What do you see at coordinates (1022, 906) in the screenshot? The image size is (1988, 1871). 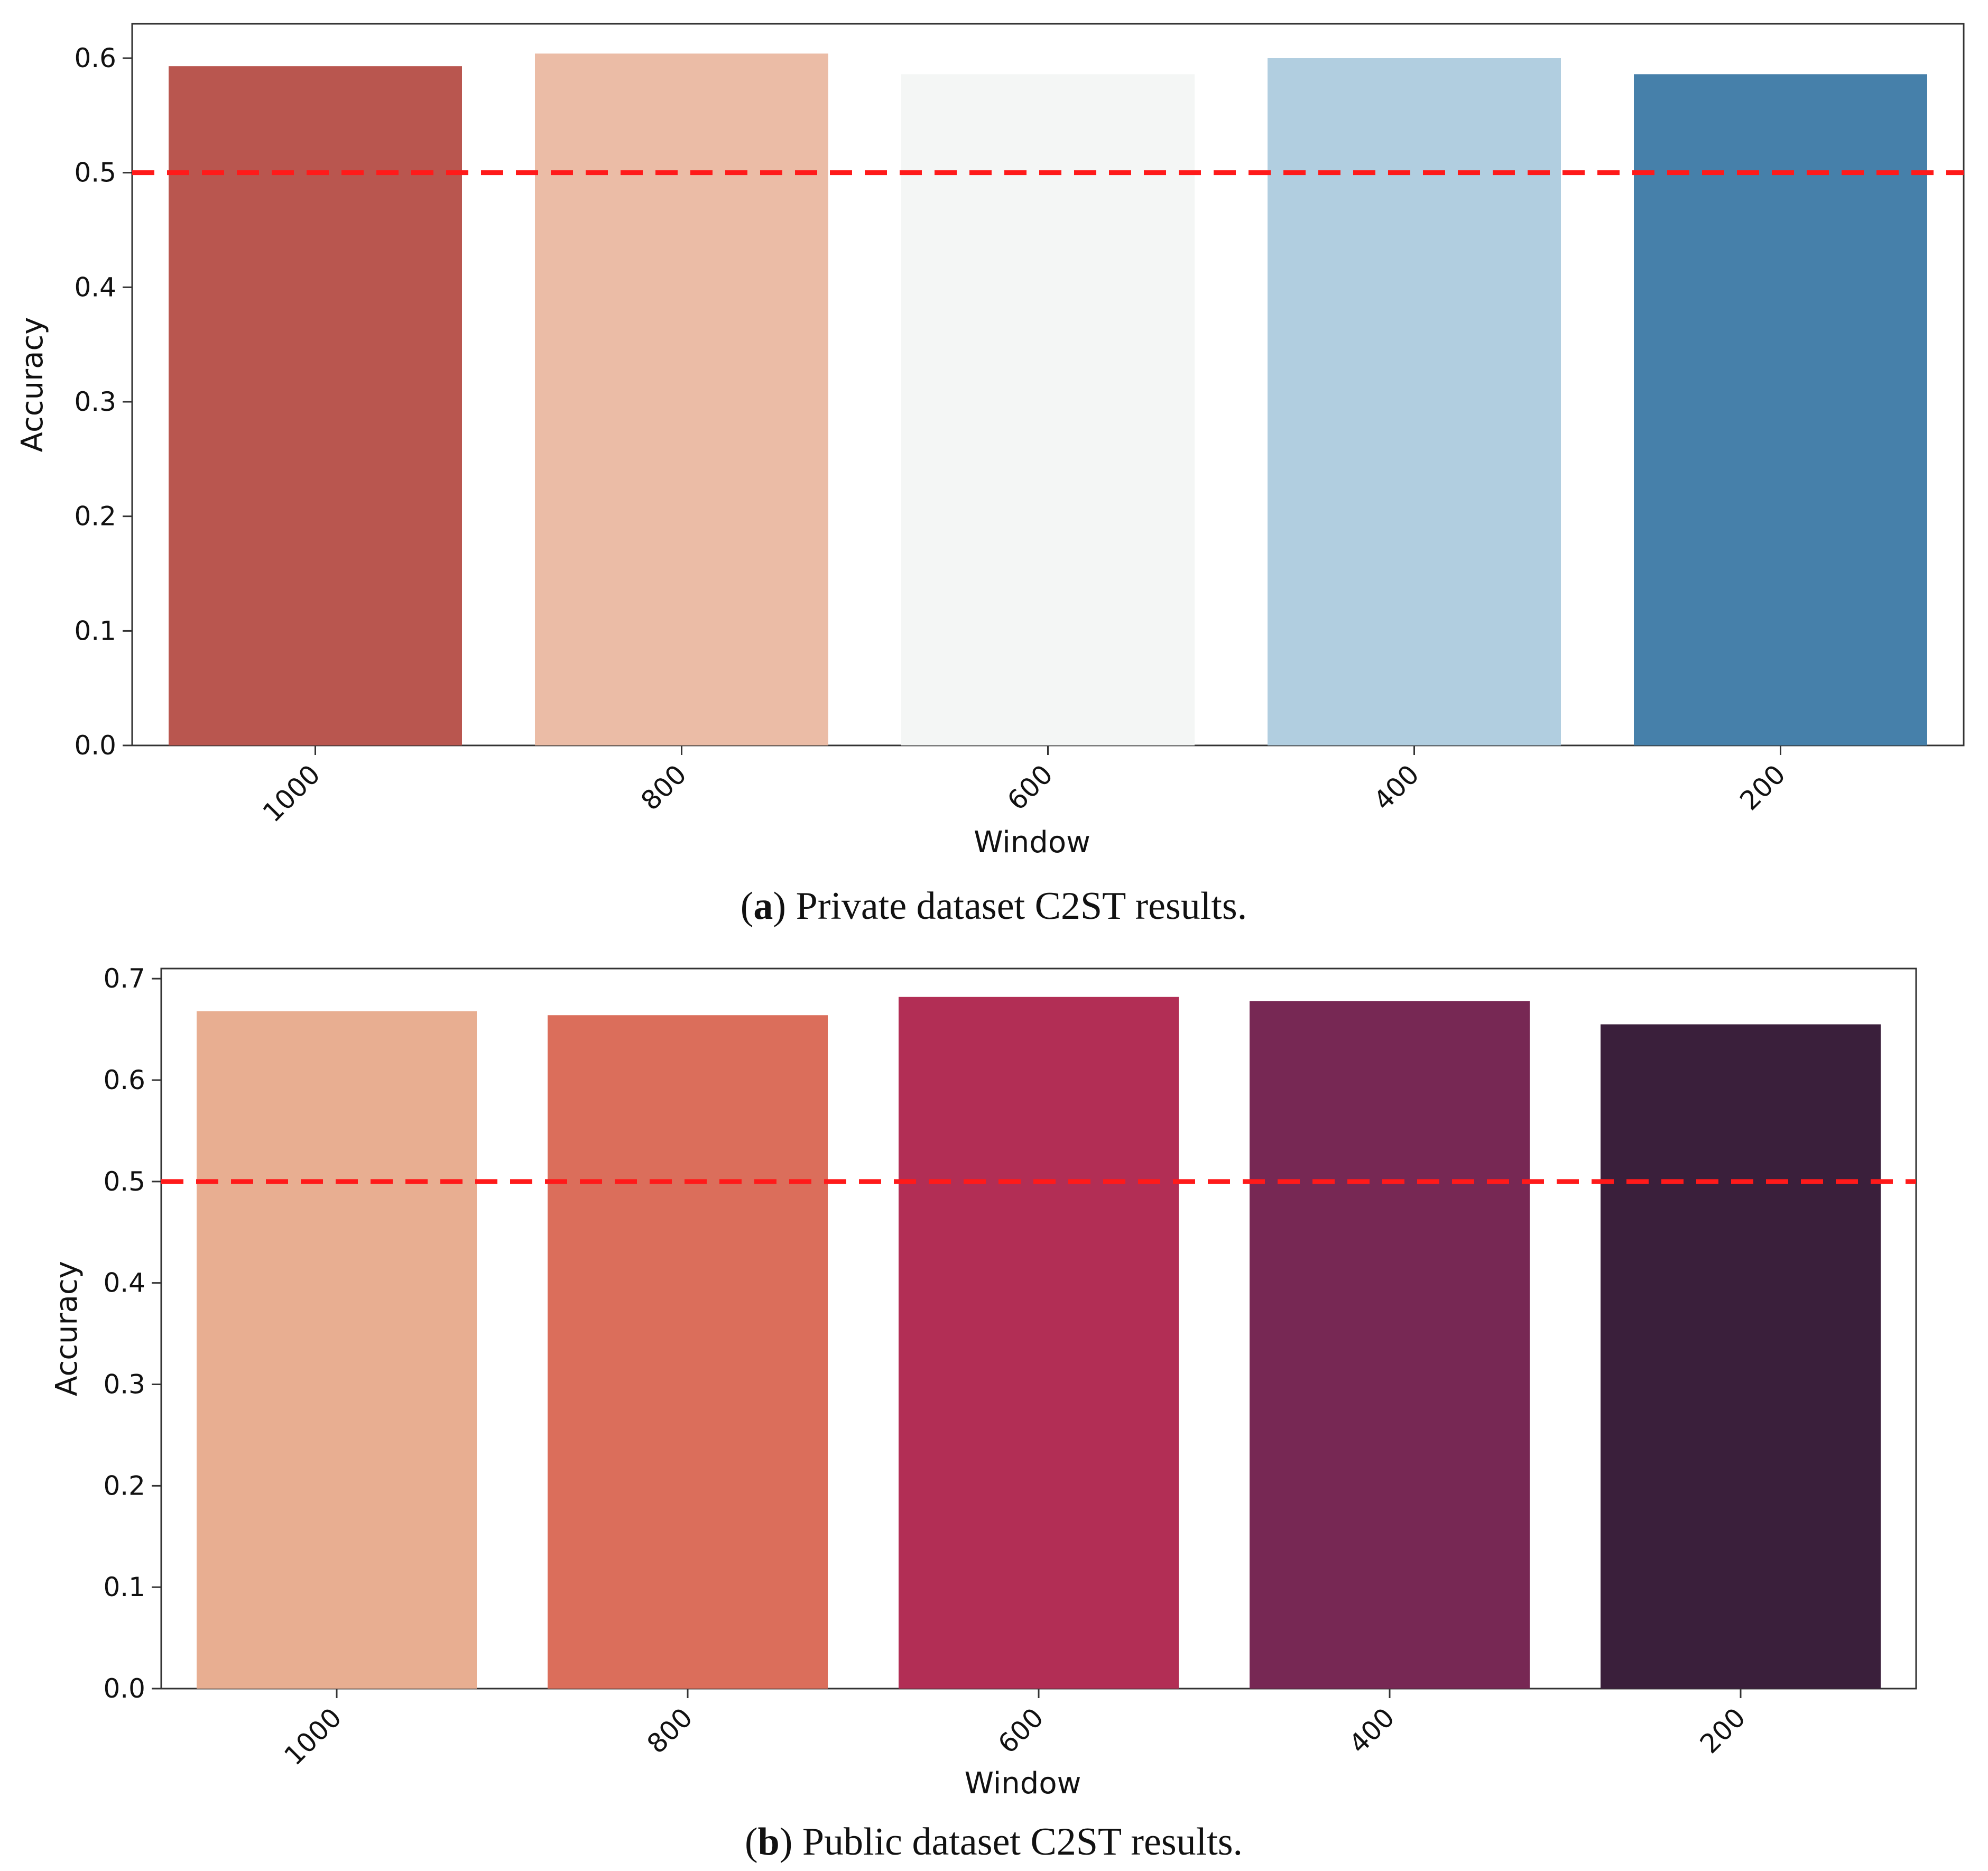 I see `caption-text: Private dataset C2ST results.` at bounding box center [1022, 906].